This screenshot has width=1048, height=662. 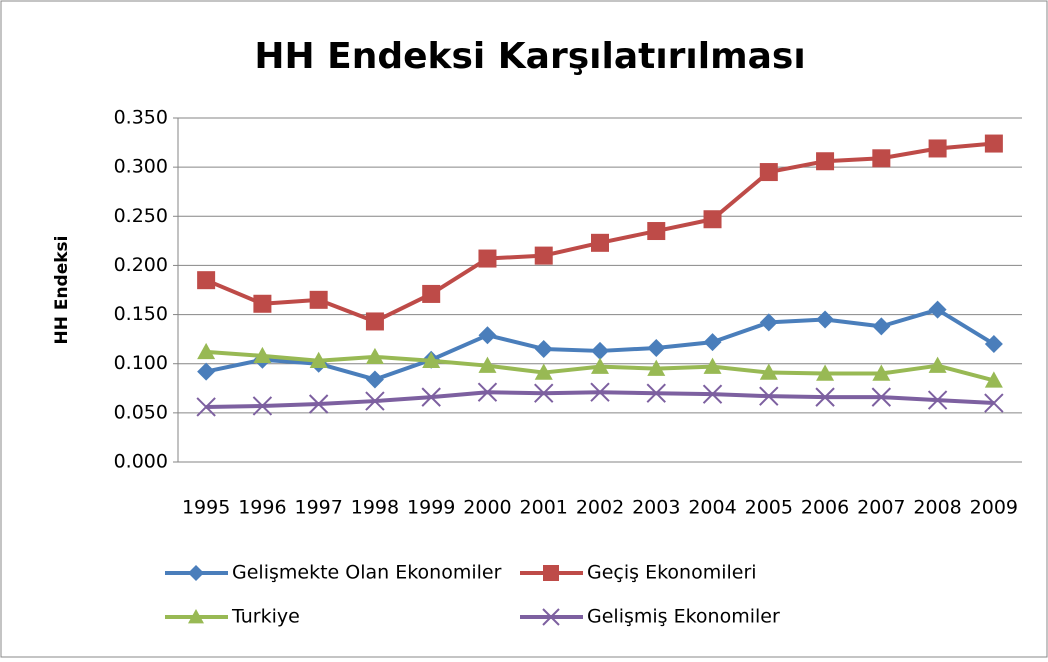 What do you see at coordinates (318, 508) in the screenshot?
I see `x-tick-label: 1997` at bounding box center [318, 508].